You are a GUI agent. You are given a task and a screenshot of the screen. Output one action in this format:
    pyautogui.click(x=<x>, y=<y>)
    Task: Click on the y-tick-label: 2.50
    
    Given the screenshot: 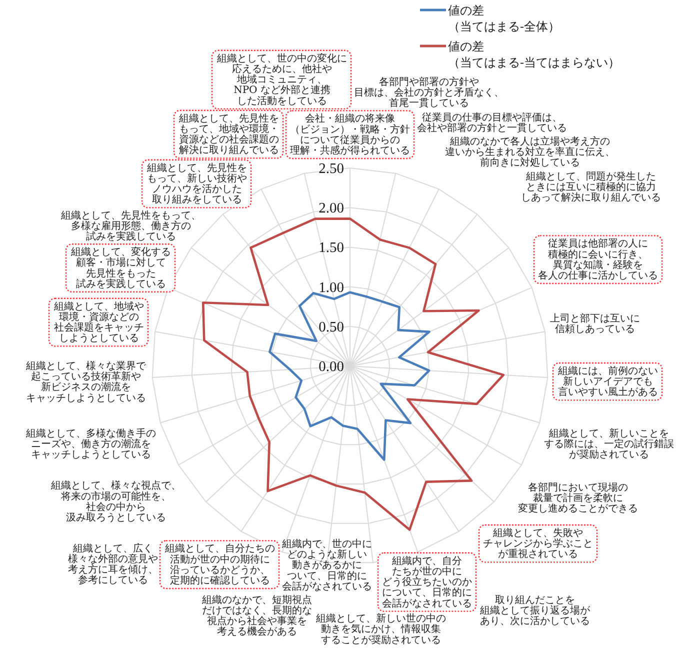 What is the action you would take?
    pyautogui.click(x=331, y=169)
    